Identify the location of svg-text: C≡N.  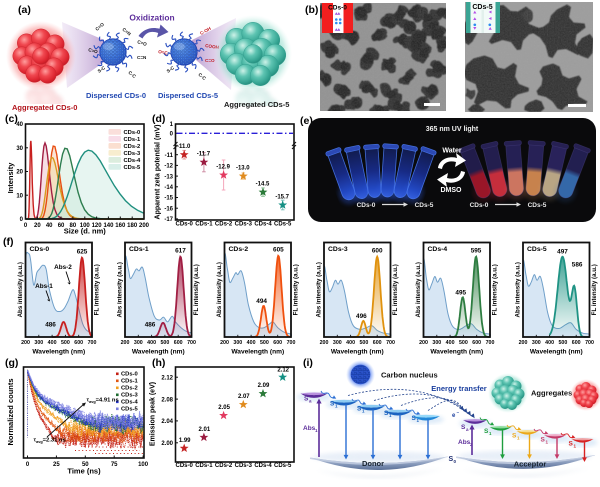
(126, 32).